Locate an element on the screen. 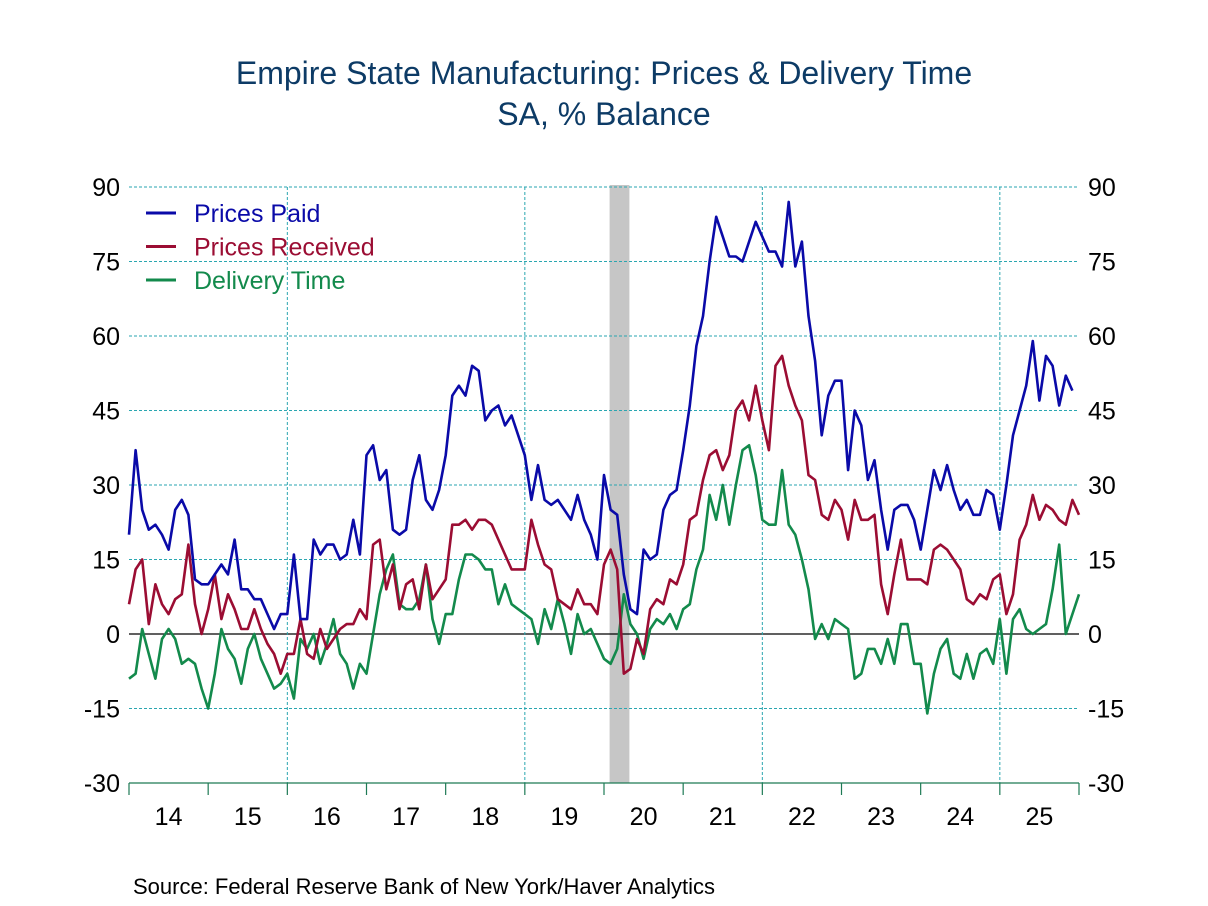  y-tick-label-left: 30 is located at coordinates (106, 486).